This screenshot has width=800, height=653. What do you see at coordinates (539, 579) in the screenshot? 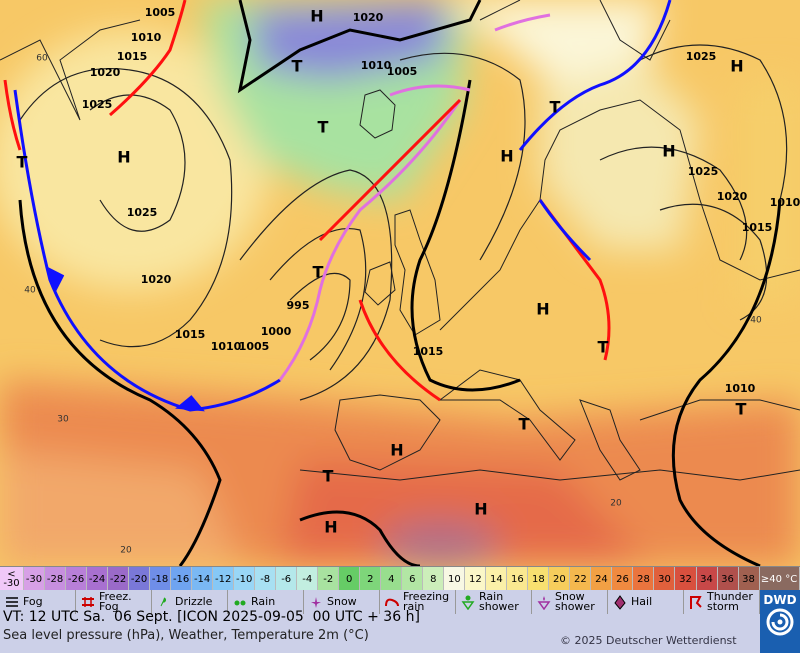
I see `scale-cell: 18` at bounding box center [539, 579].